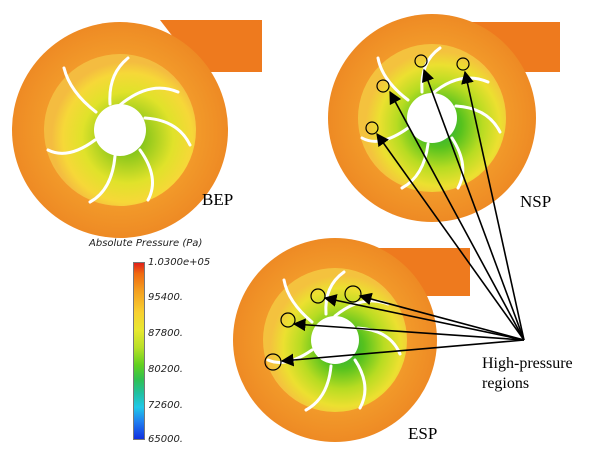 This screenshot has width=604, height=452. Describe the element at coordinates (146, 243) in the screenshot. I see `colorbar-title: Absolute Pressure (Pa)` at that location.